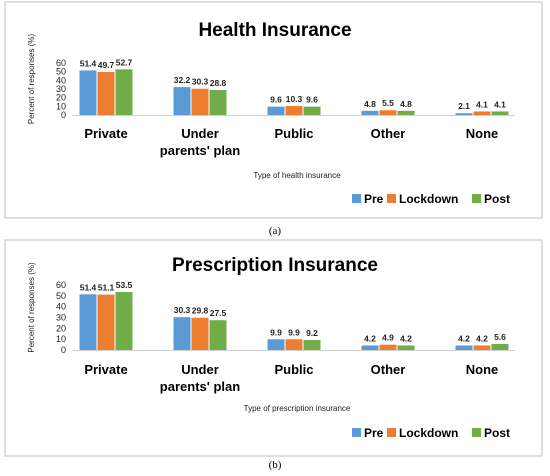 The height and width of the screenshot is (476, 550). What do you see at coordinates (274, 30) in the screenshot?
I see `chart-title: Health Insurance` at bounding box center [274, 30].